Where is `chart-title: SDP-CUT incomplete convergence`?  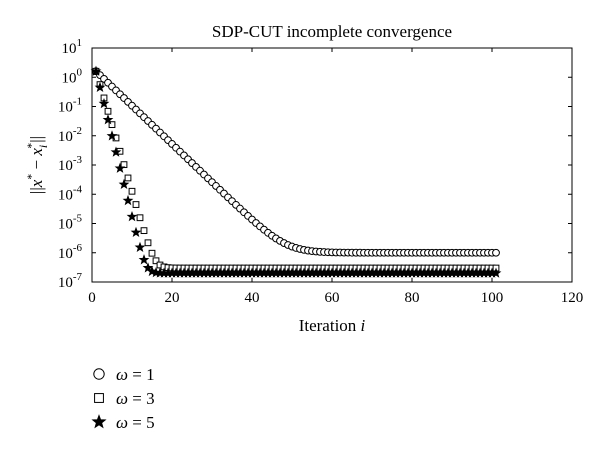 chart-title: SDP-CUT incomplete convergence is located at coordinates (332, 31).